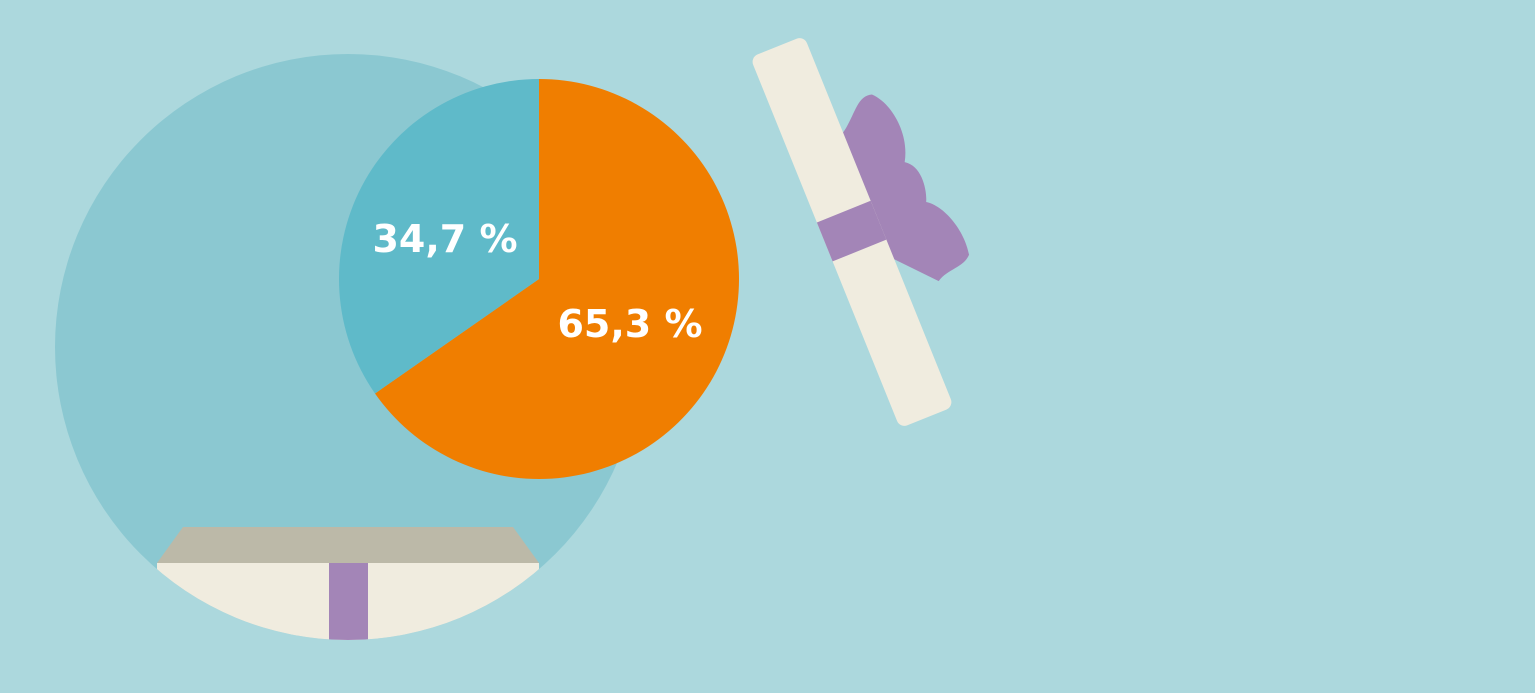 The width and height of the screenshot is (1535, 693). Describe the element at coordinates (348, 545) in the screenshot. I see `gift-box-rim` at that location.